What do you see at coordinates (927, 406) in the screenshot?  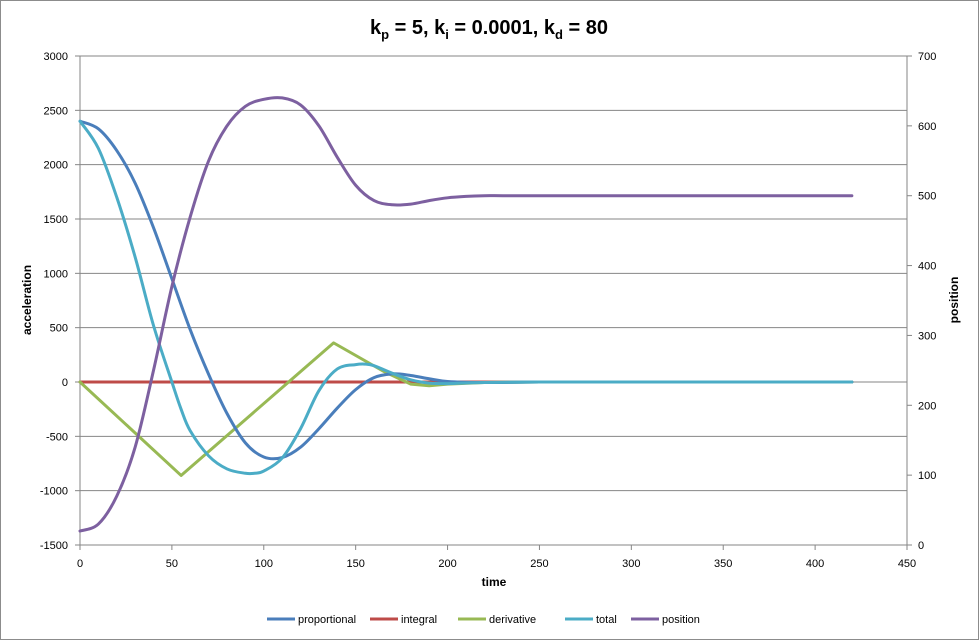 I see `y2-tick-label: 200` at bounding box center [927, 406].